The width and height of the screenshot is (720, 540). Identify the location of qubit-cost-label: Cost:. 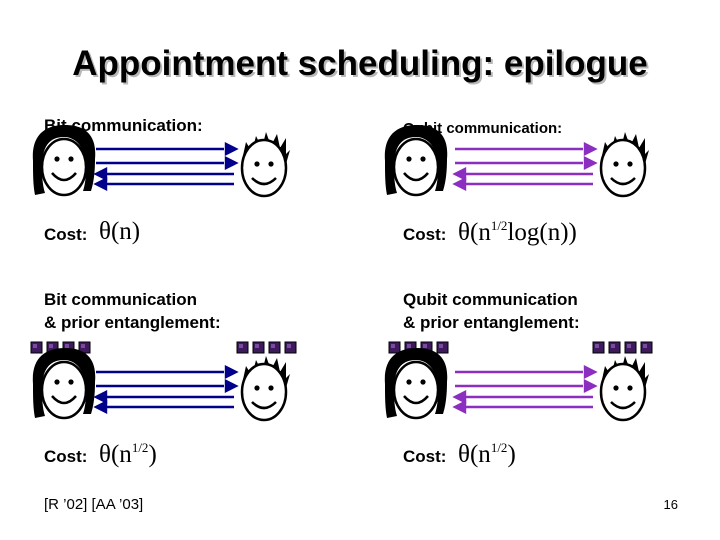
(425, 234).